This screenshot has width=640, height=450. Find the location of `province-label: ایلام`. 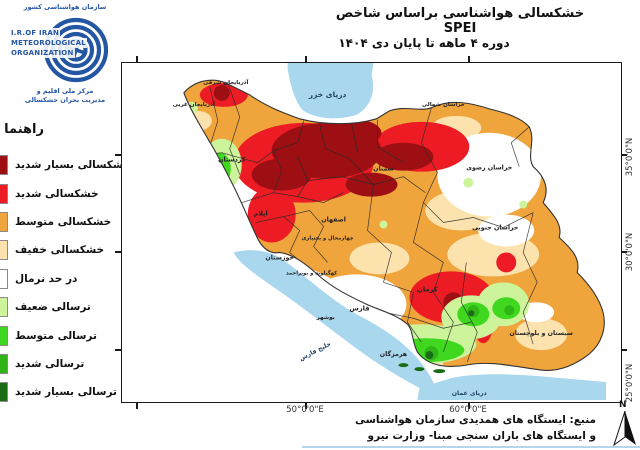

province-label: ایلام is located at coordinates (261, 214).